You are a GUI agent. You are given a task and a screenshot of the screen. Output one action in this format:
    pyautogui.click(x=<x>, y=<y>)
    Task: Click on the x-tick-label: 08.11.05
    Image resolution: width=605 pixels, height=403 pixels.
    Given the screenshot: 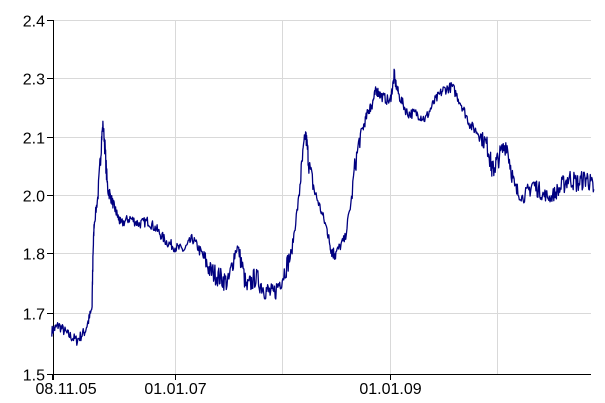 What is the action you would take?
    pyautogui.click(x=66, y=389)
    